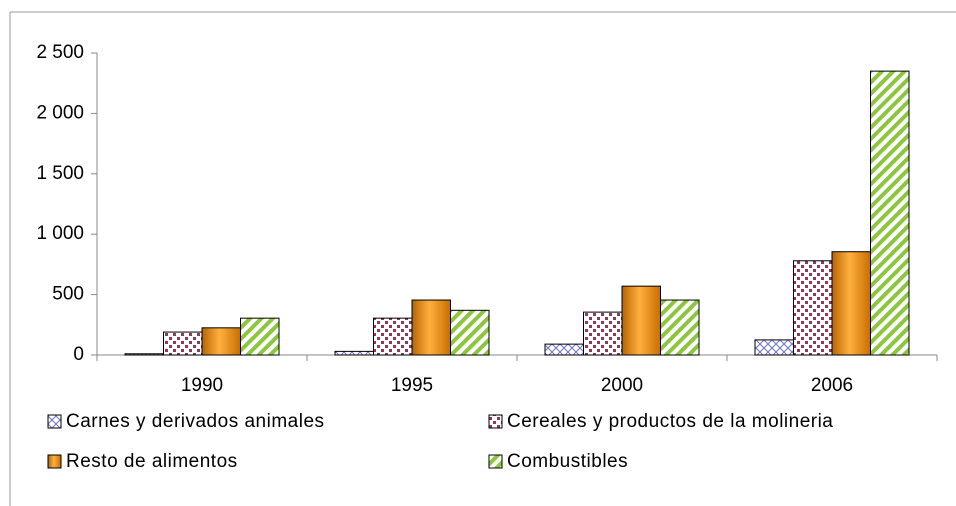 Image resolution: width=956 pixels, height=506 pixels. Describe the element at coordinates (60, 233) in the screenshot. I see `y-tick-label: 1 000` at that location.